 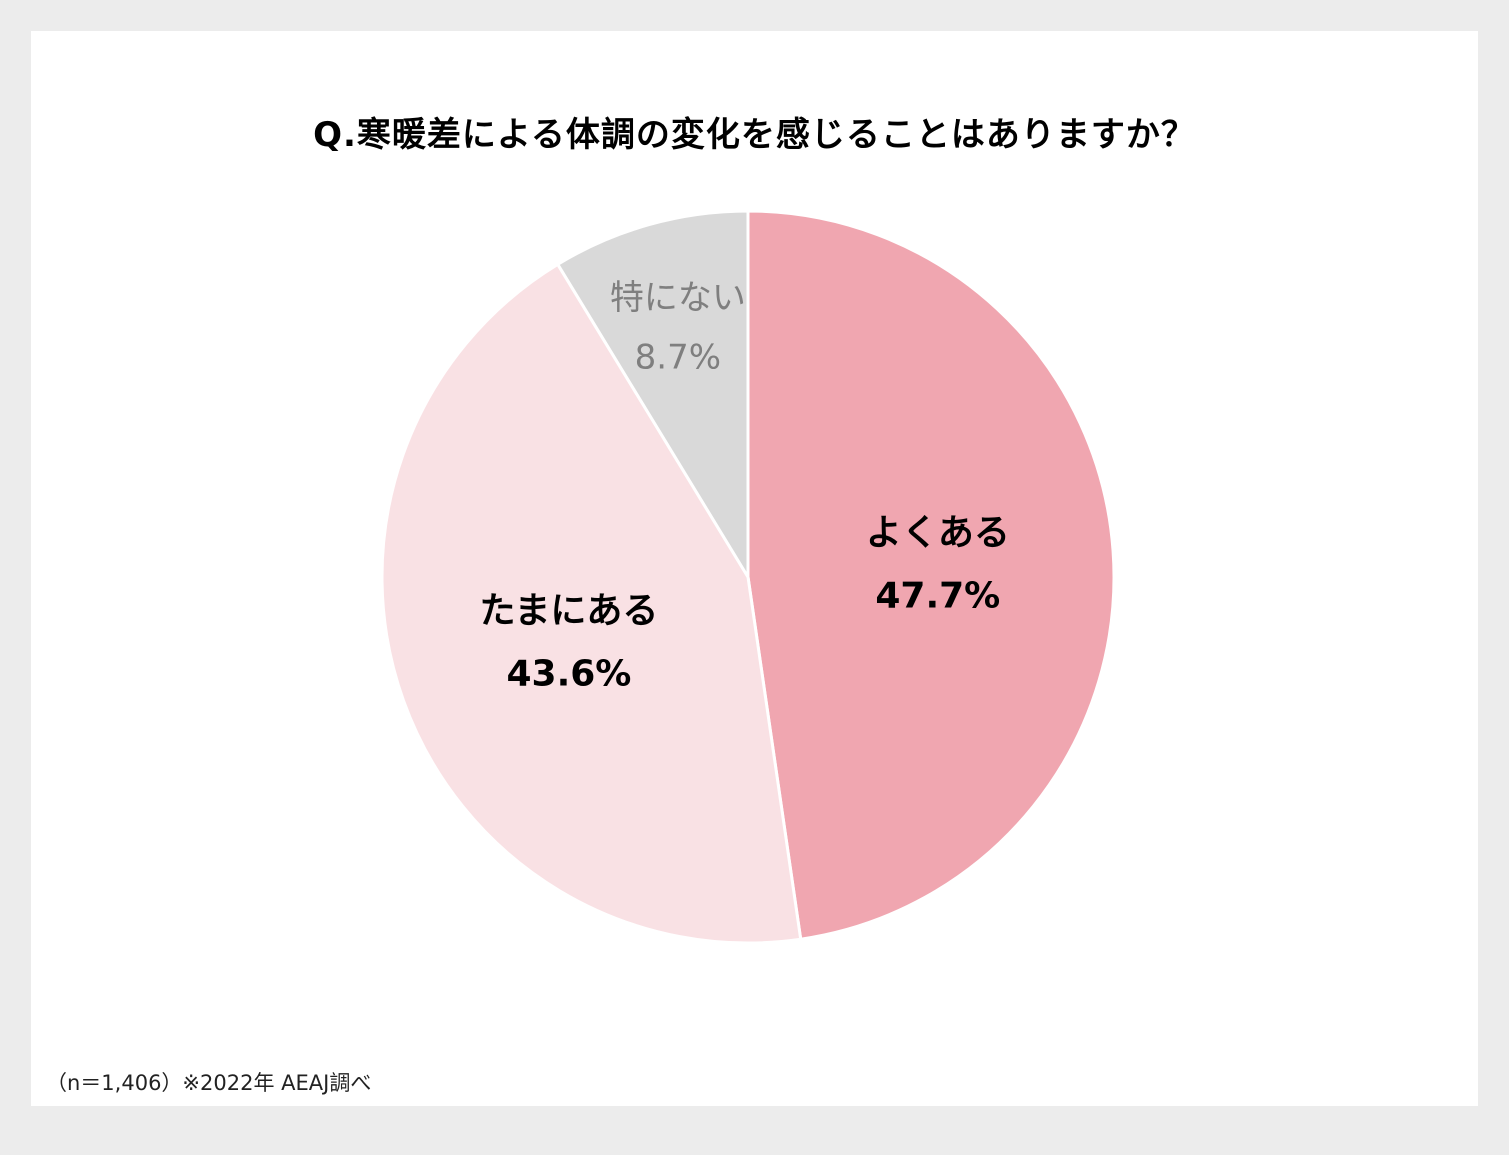 What do you see at coordinates (937, 595) in the screenshot?
I see `slice-value-label: 47.7%` at bounding box center [937, 595].